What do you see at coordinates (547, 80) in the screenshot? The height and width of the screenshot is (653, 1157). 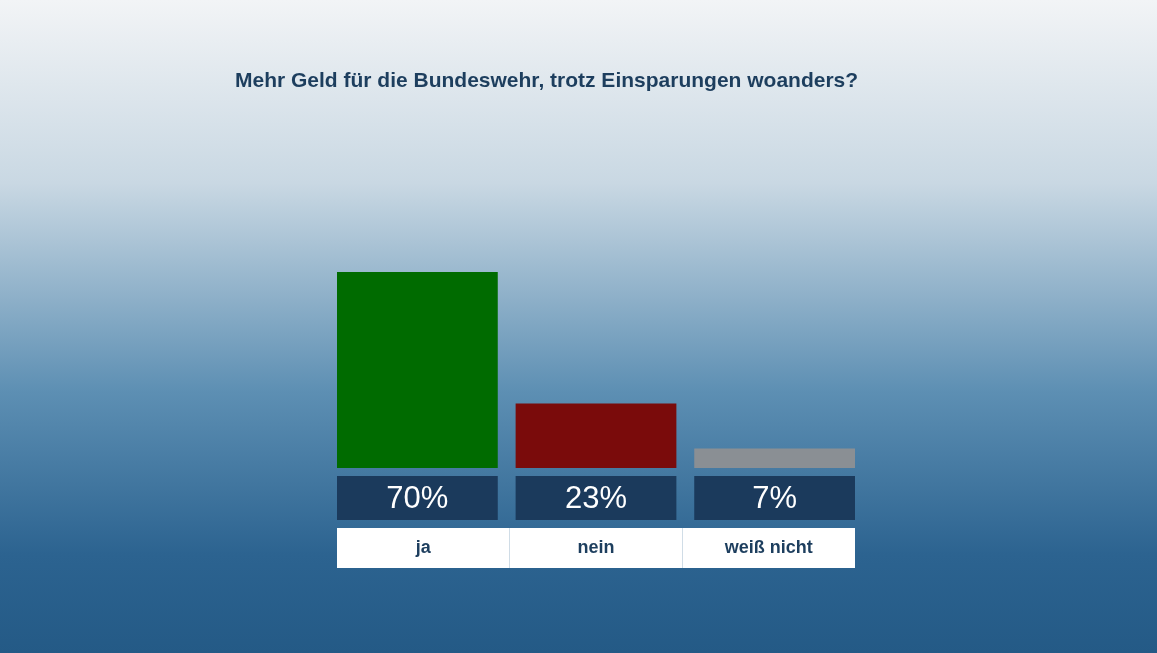 I see `chart-title: Mehr Geld für die Bundeswehr, trotz Einsparungen woanders?` at bounding box center [547, 80].